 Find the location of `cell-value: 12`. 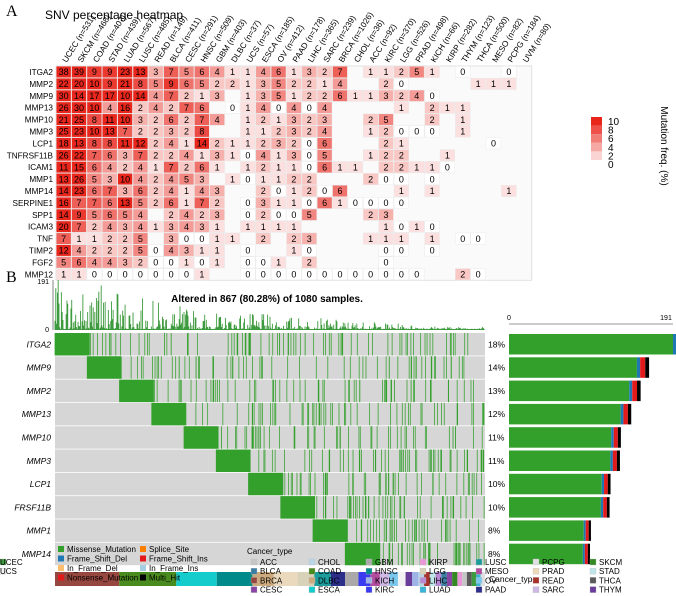

cell-value: 12 is located at coordinates (140, 144).